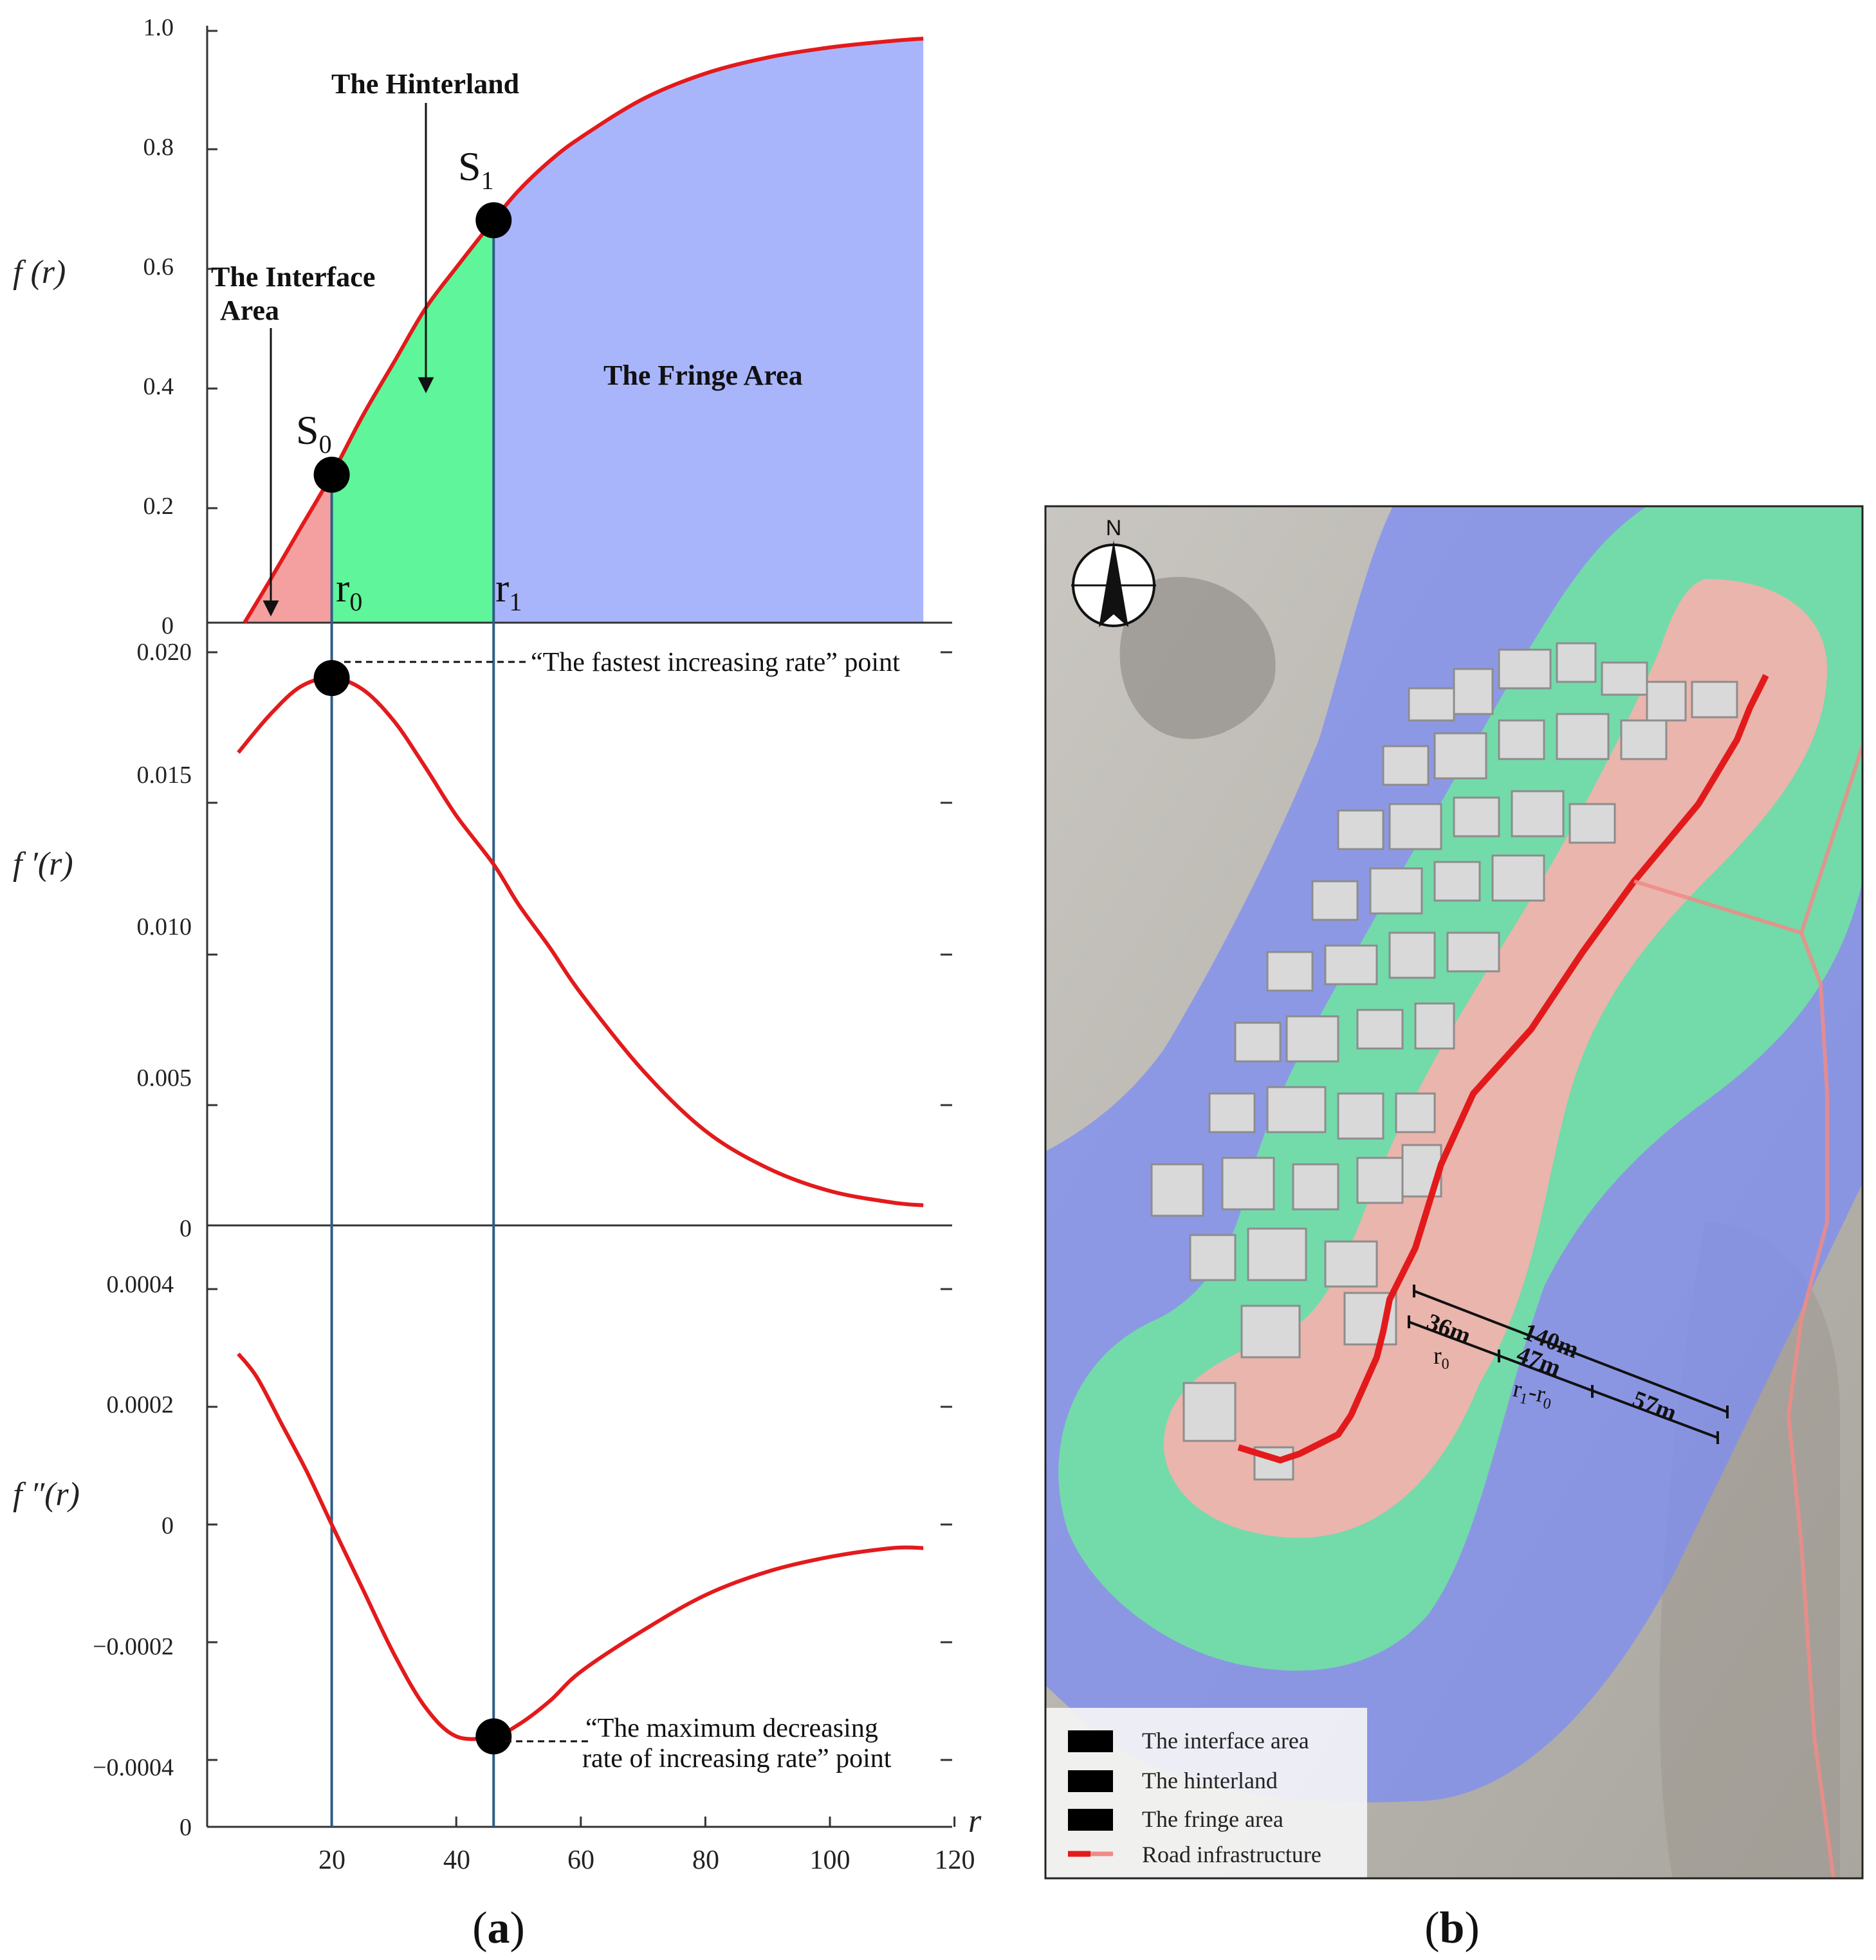 The image size is (1876, 1960). Describe the element at coordinates (140, 1404) in the screenshot. I see `bottom-ytick: 0.0002` at that location.